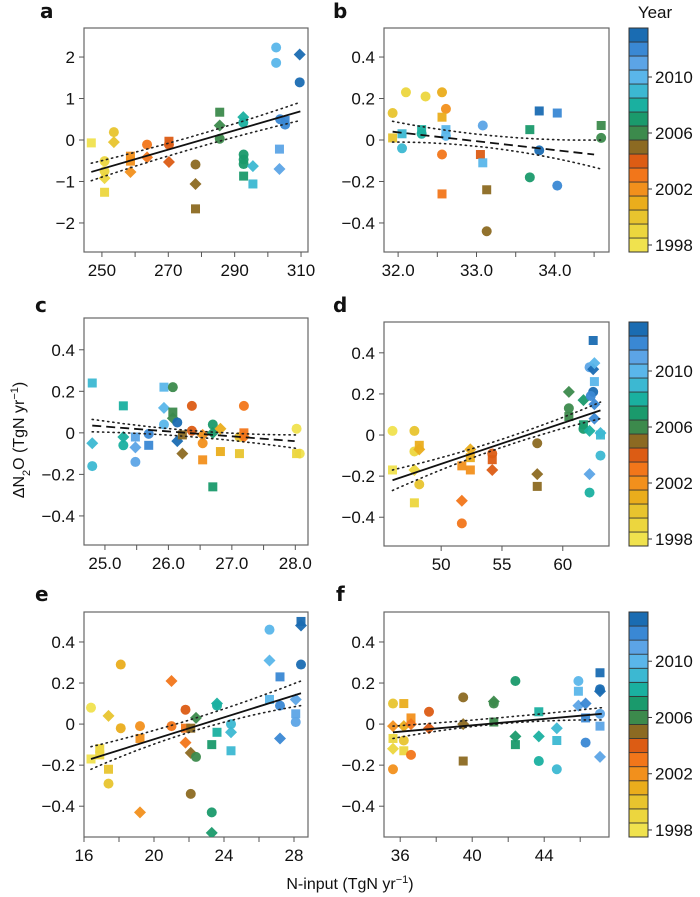 The width and height of the screenshot is (700, 897). What do you see at coordinates (674, 774) in the screenshot?
I see `colorbar-tick-label: 2002` at bounding box center [674, 774].